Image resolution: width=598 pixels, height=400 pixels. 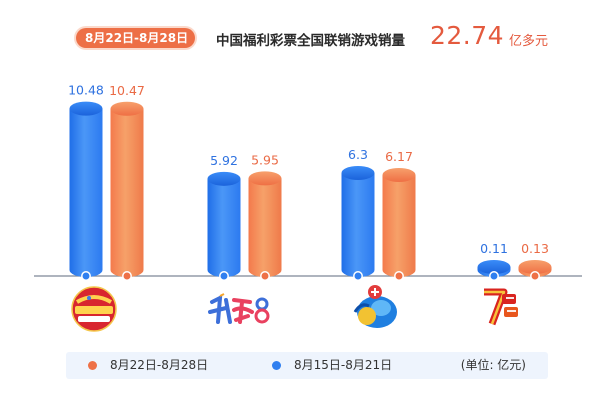 What do you see at coordinates (375, 306) in the screenshot?
I see `fucai3d-logo-icon` at bounding box center [375, 306].